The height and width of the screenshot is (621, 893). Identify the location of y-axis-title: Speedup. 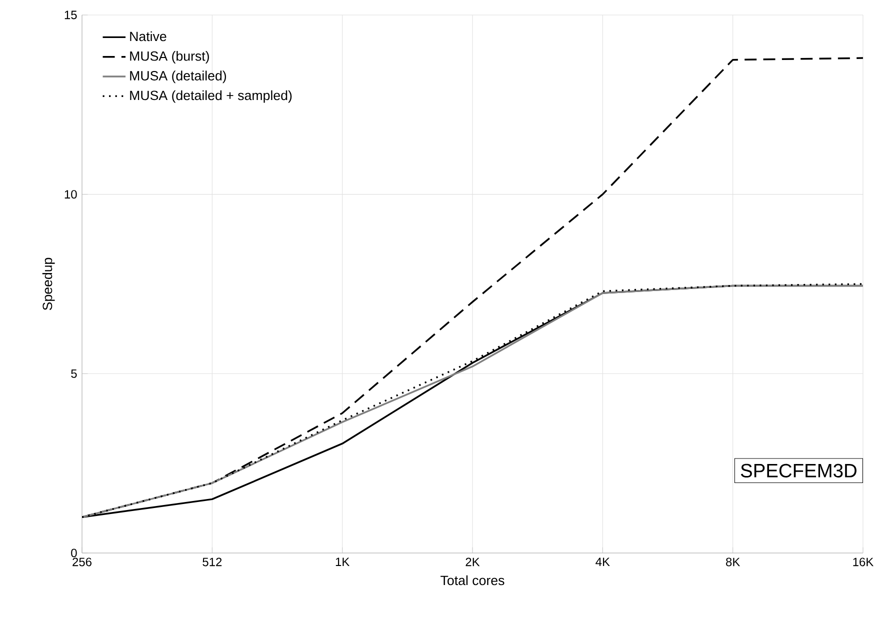
(48, 284).